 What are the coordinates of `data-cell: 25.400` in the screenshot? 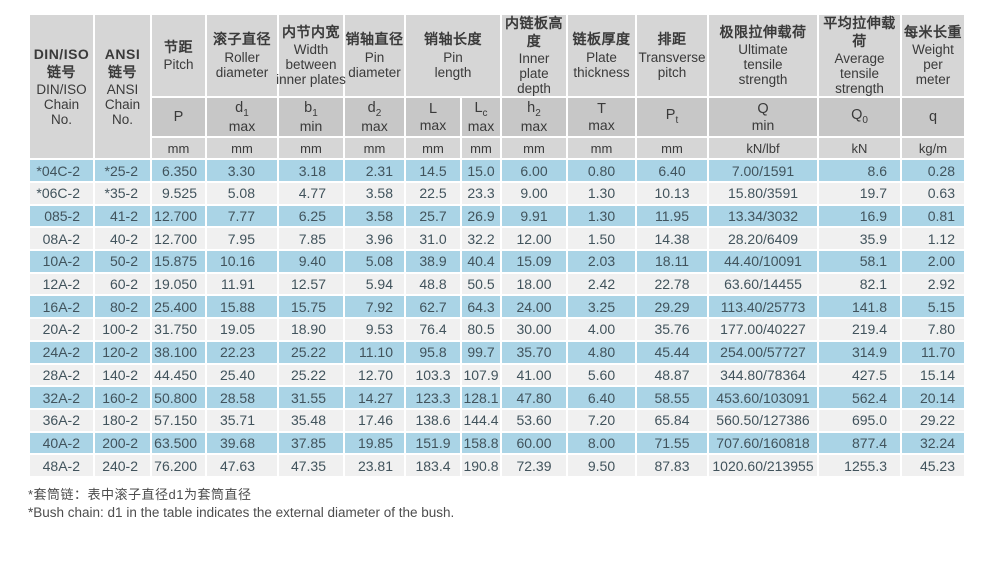 It's located at (178, 307).